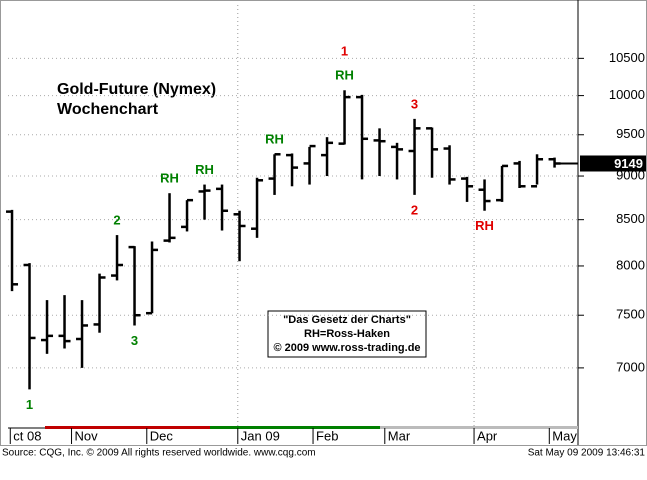 Image resolution: width=647 pixels, height=480 pixels. Describe the element at coordinates (487, 435) in the screenshot. I see `x-tick-label: Apr` at that location.